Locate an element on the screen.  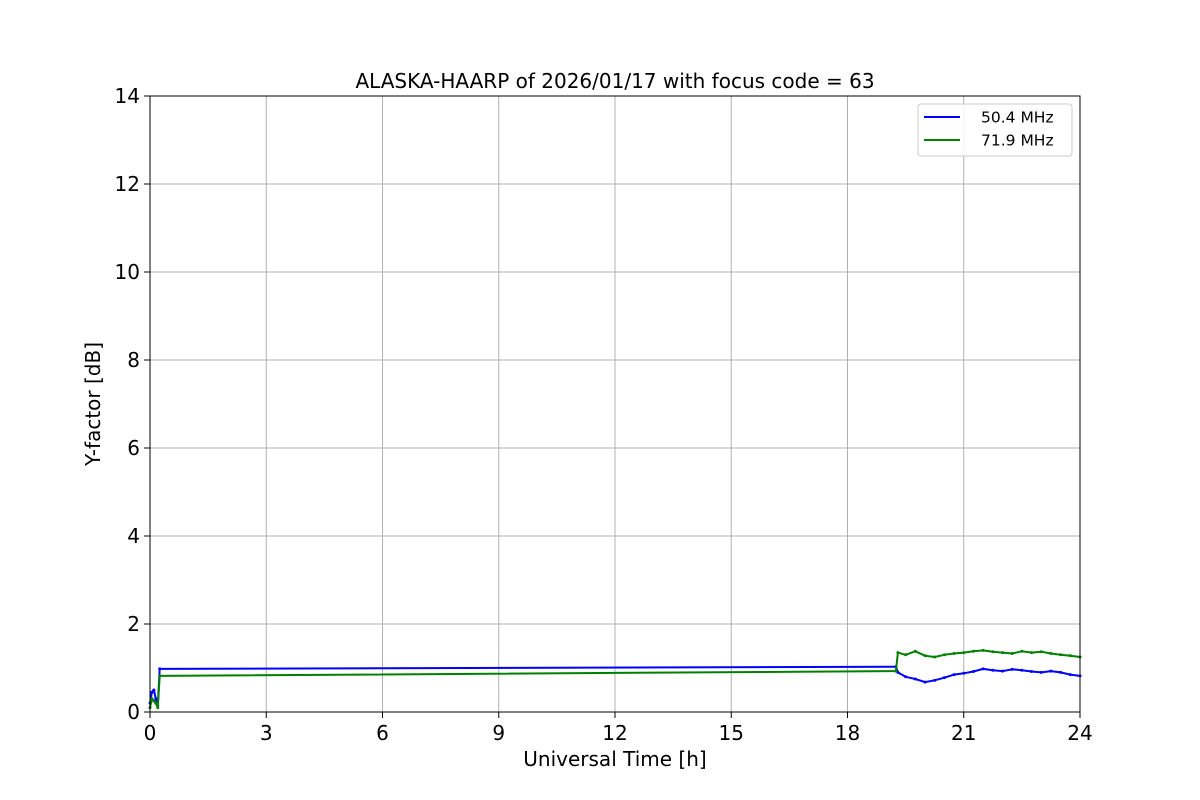
y-tick-label: 8 is located at coordinates (133, 360).